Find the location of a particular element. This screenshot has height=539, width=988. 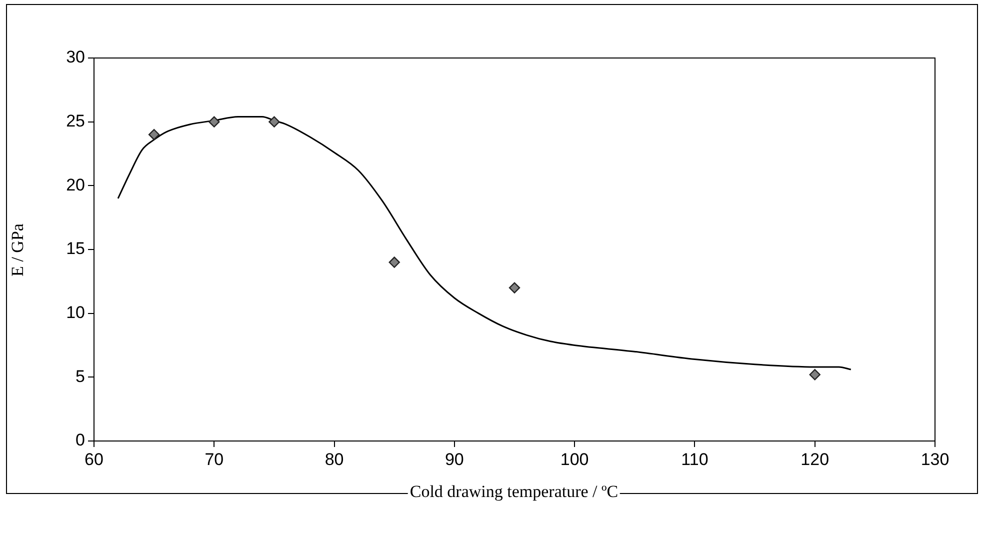

y-tick-label: 15 is located at coordinates (75, 248).